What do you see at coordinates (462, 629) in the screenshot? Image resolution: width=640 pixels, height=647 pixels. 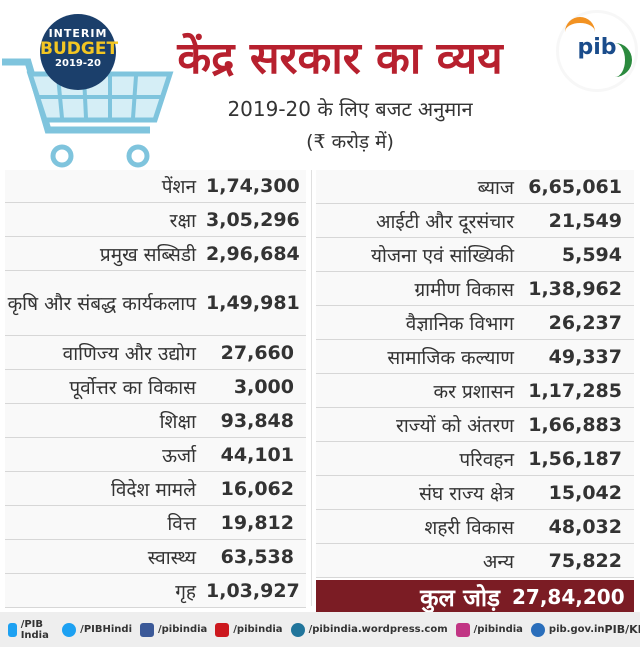 I see `instagram-icon` at bounding box center [462, 629].